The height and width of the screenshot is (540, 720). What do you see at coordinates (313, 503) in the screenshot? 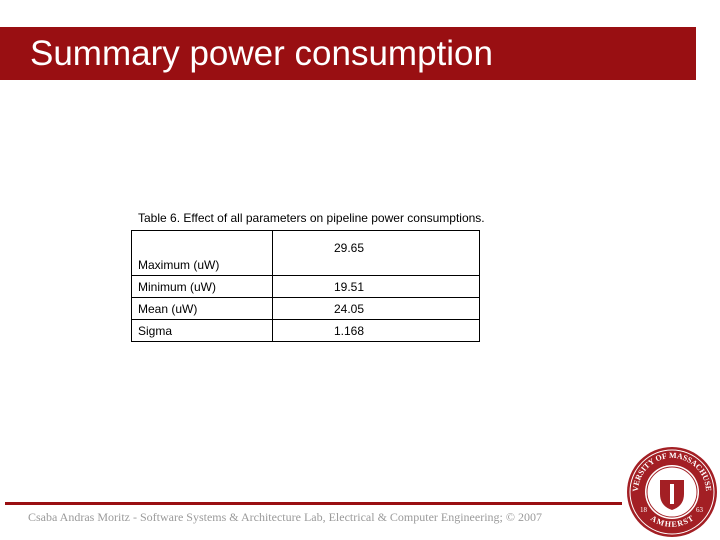
I see `footer-rule` at bounding box center [313, 503].